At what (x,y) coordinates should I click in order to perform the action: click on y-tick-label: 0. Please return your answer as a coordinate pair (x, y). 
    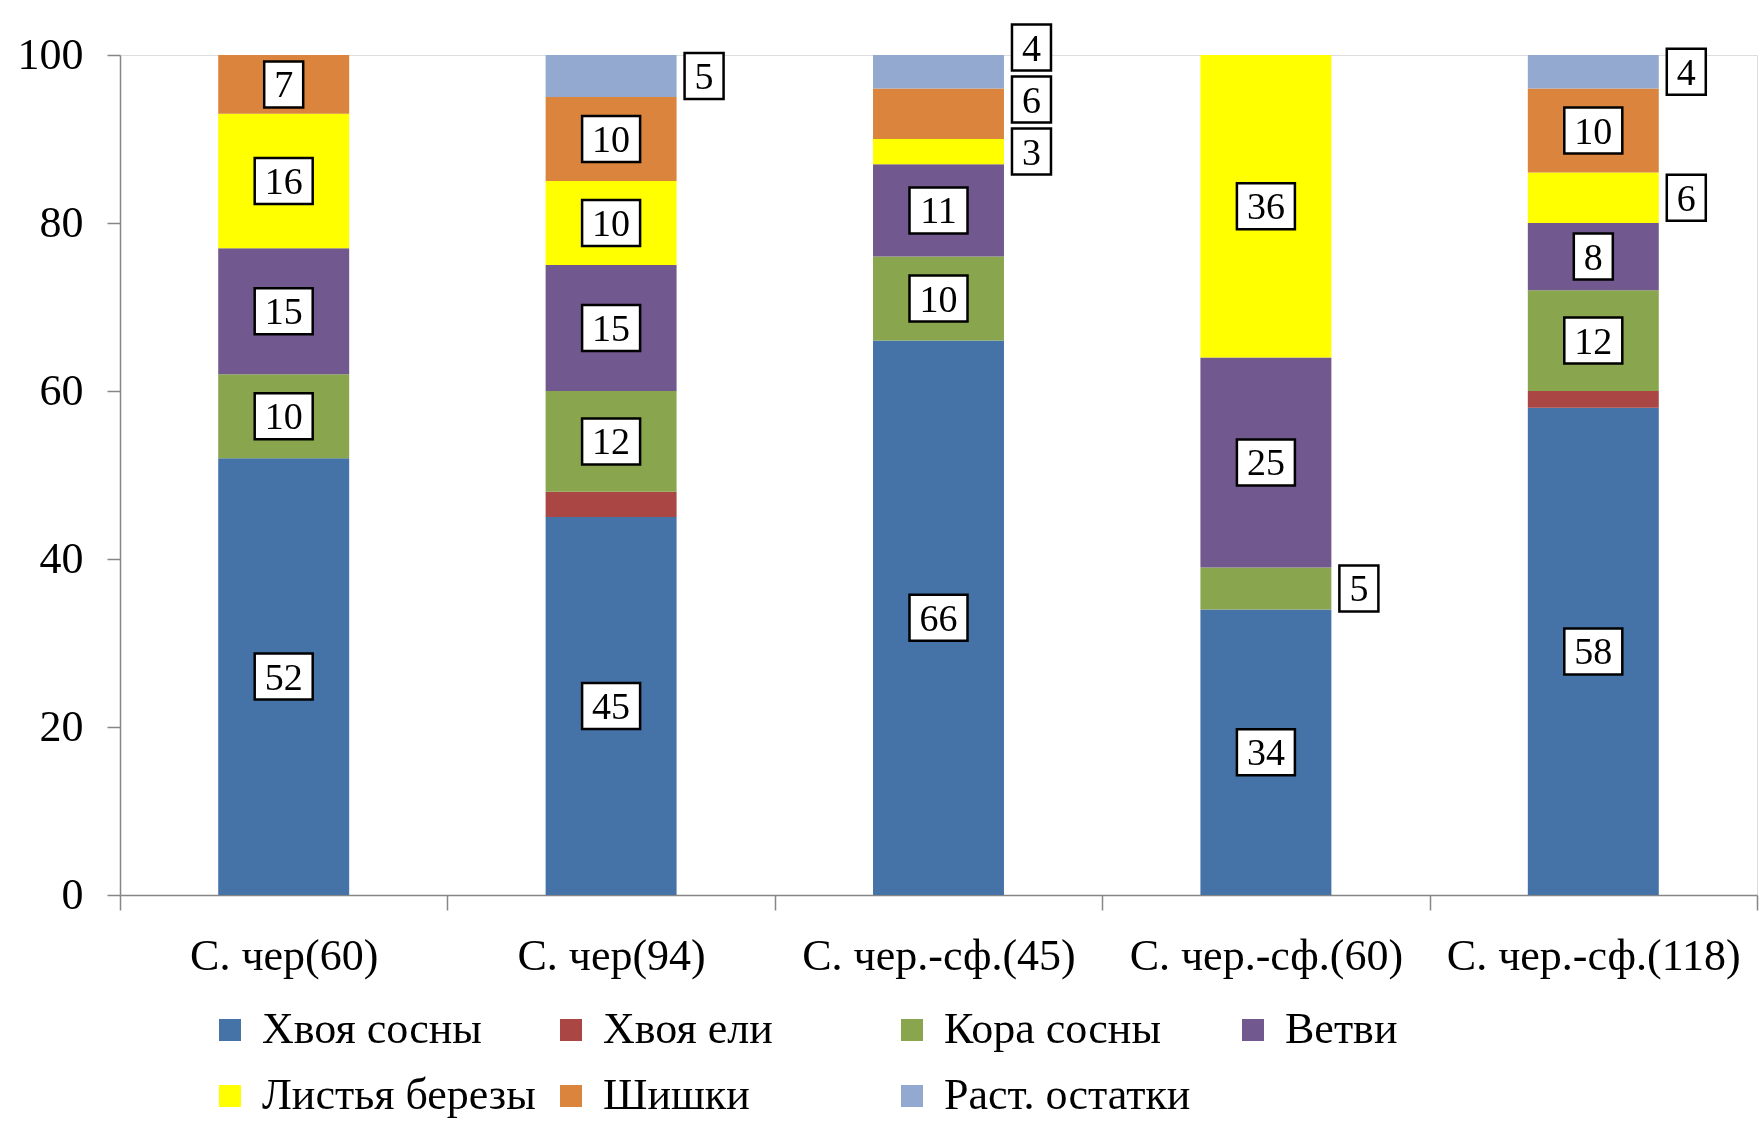
    Looking at the image, I should click on (72, 894).